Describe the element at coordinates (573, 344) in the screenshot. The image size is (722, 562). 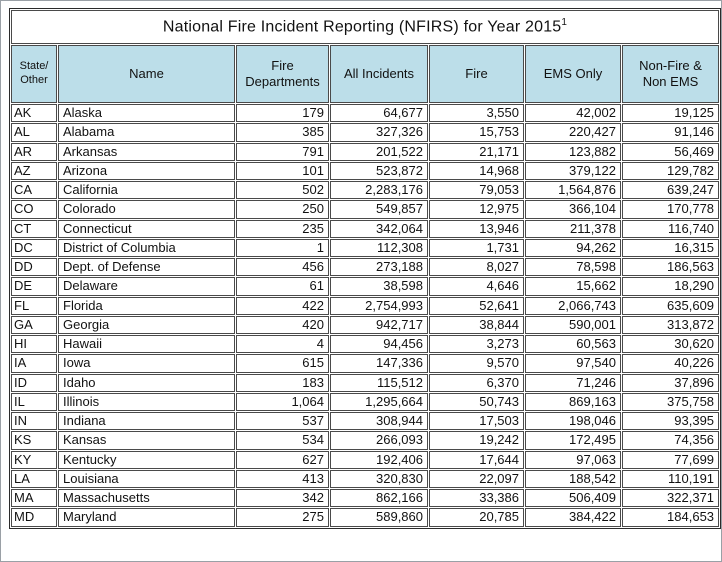
I see `ems-only-cell: 60,563` at that location.